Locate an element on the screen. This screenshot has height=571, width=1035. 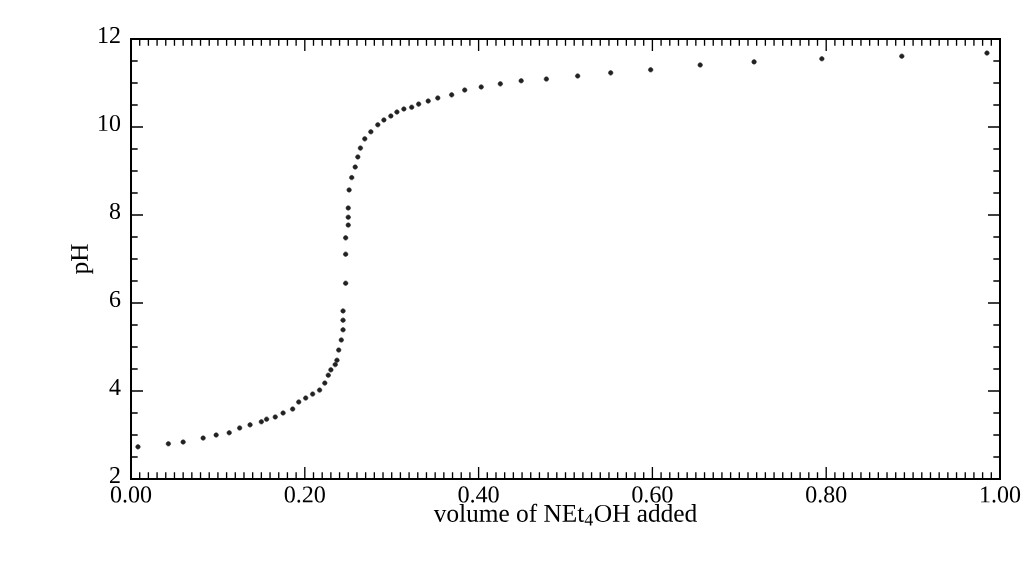
y-tick-label: 6 is located at coordinates (115, 299).